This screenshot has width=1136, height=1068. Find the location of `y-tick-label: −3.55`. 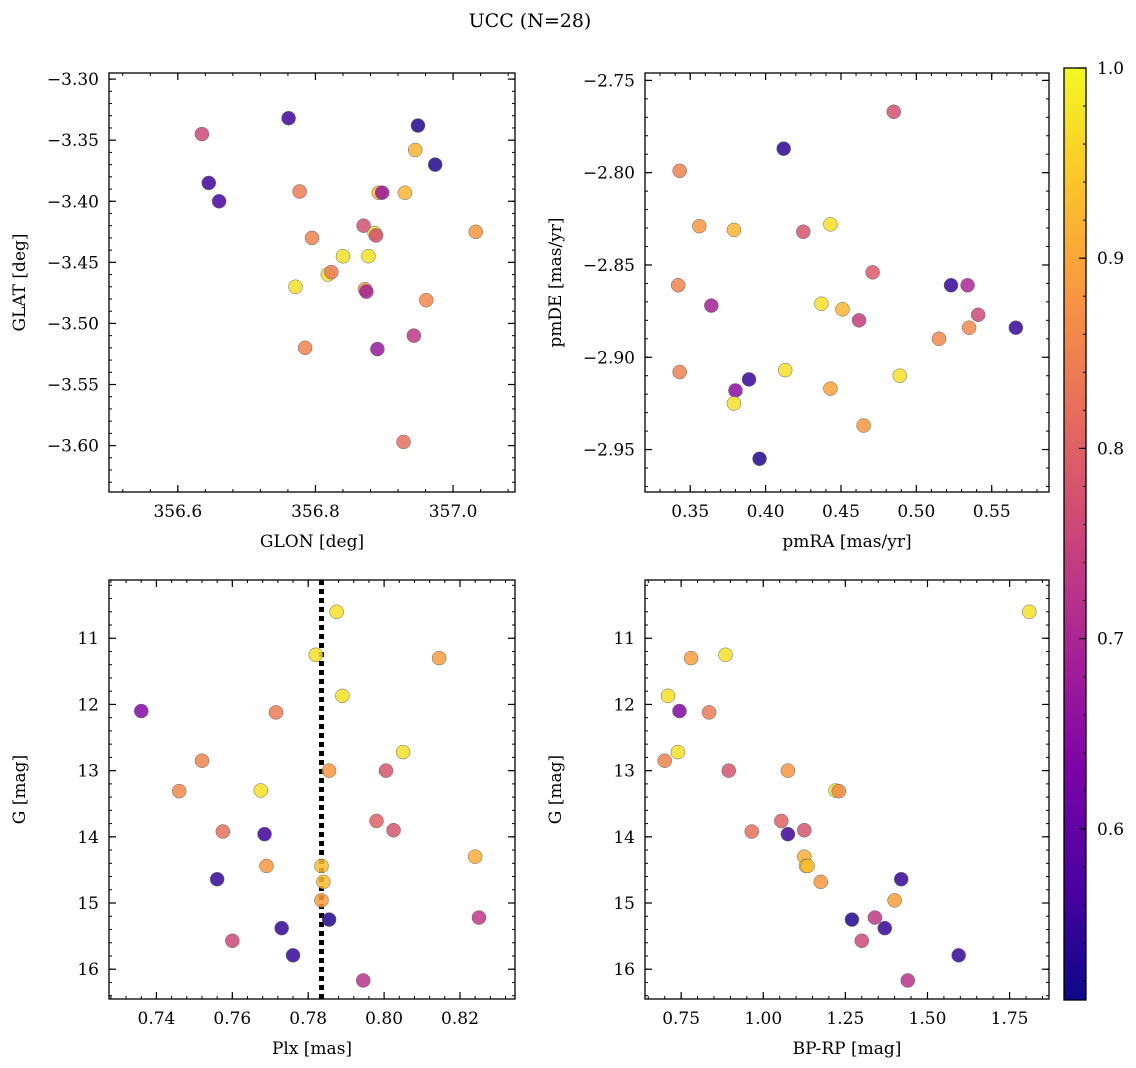

y-tick-label: −3.55 is located at coordinates (73, 386).